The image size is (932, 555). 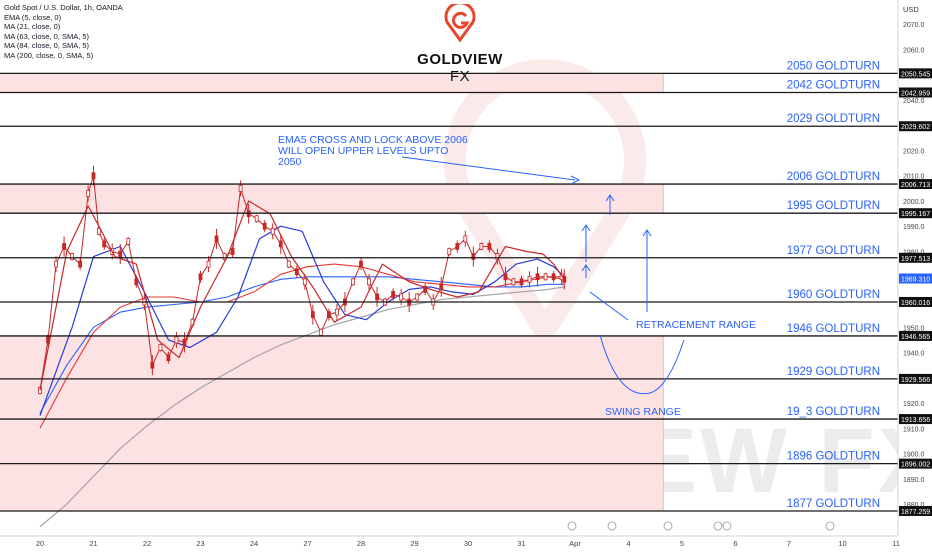 I want to click on g-logo-icon, so click(x=460, y=22).